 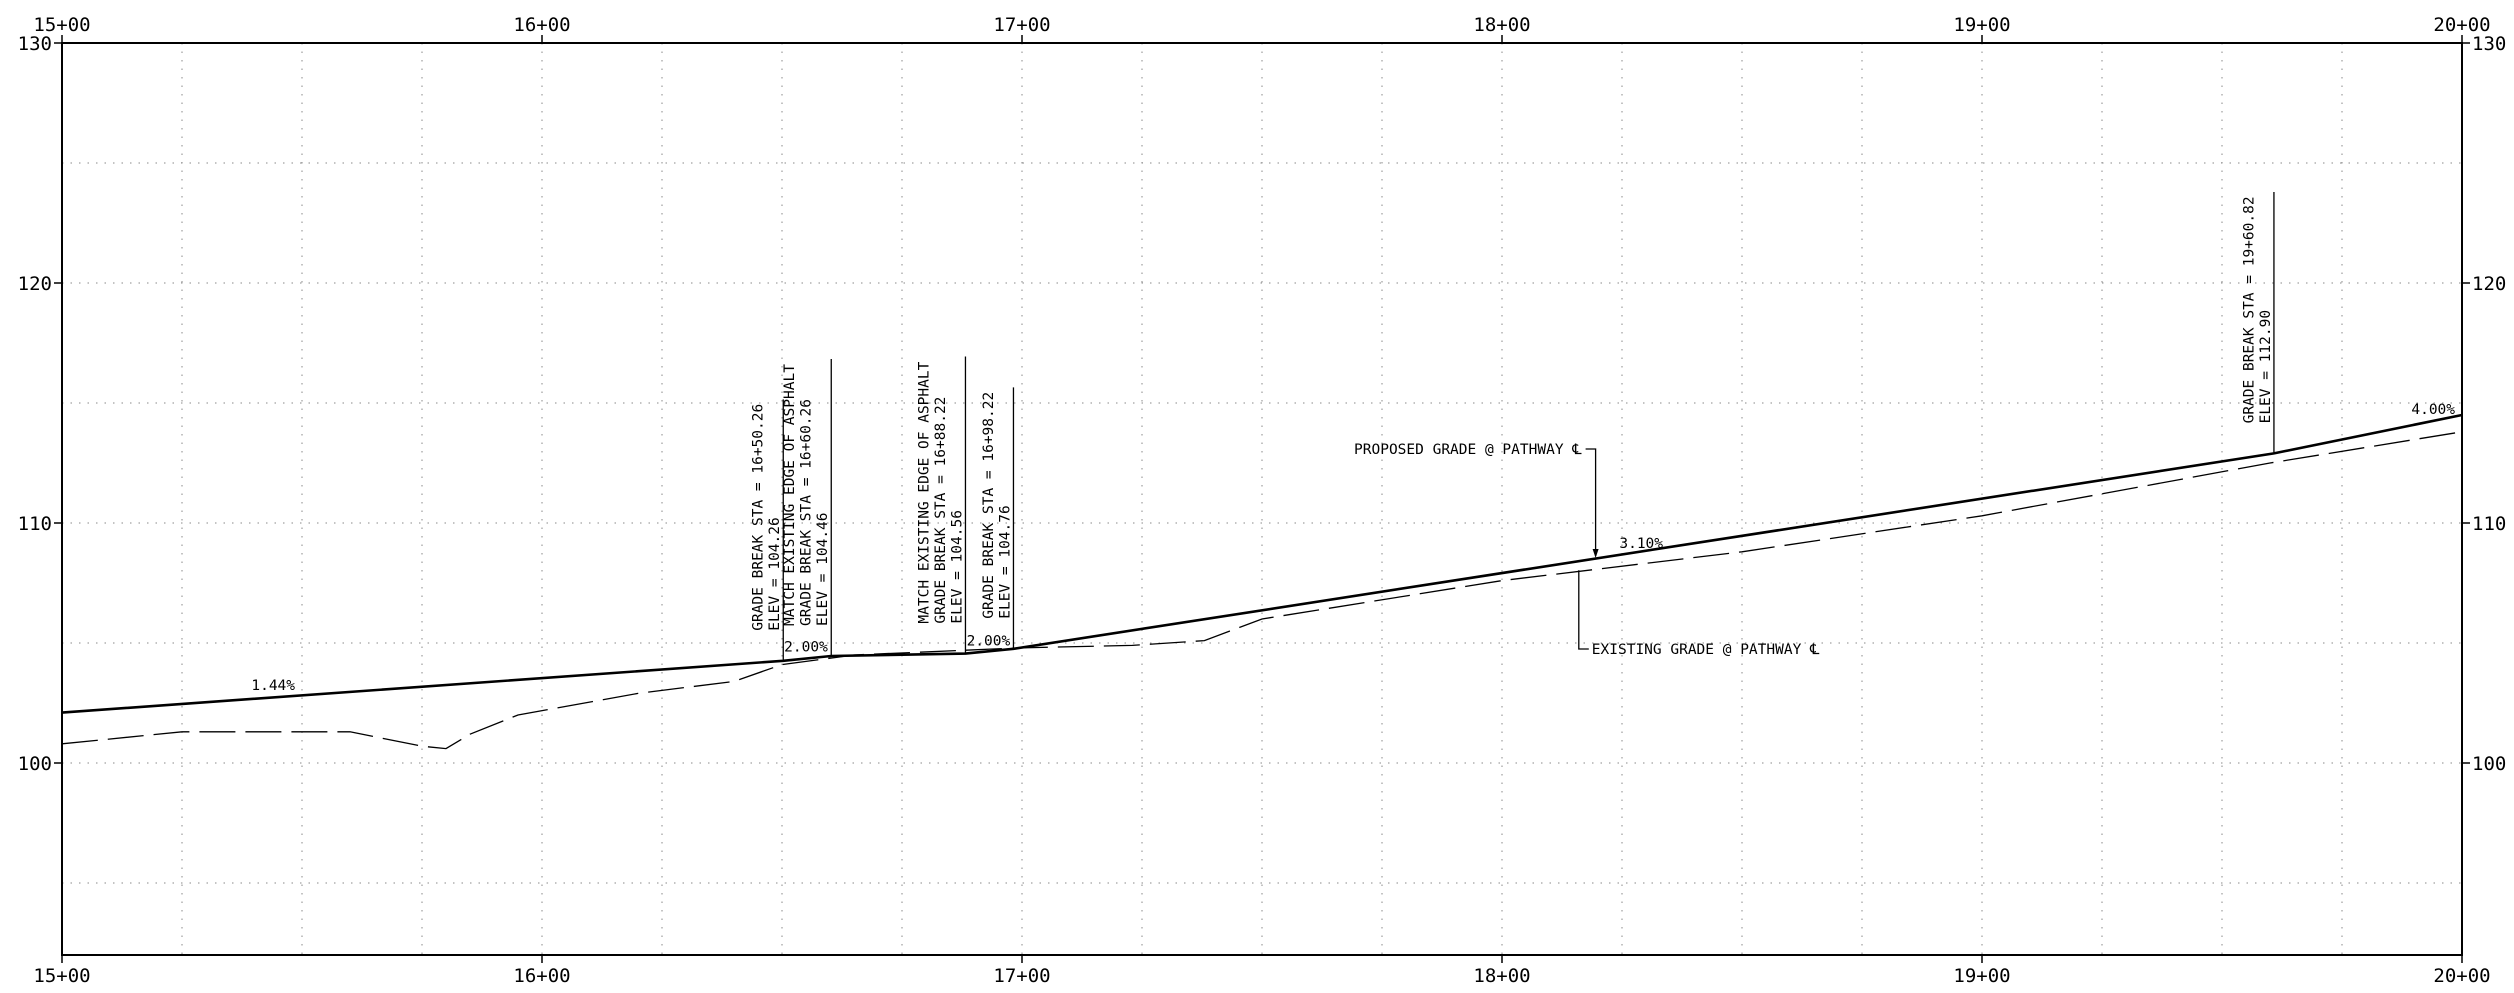 I want to click on station-label-top: 15+00, so click(x=61, y=25).